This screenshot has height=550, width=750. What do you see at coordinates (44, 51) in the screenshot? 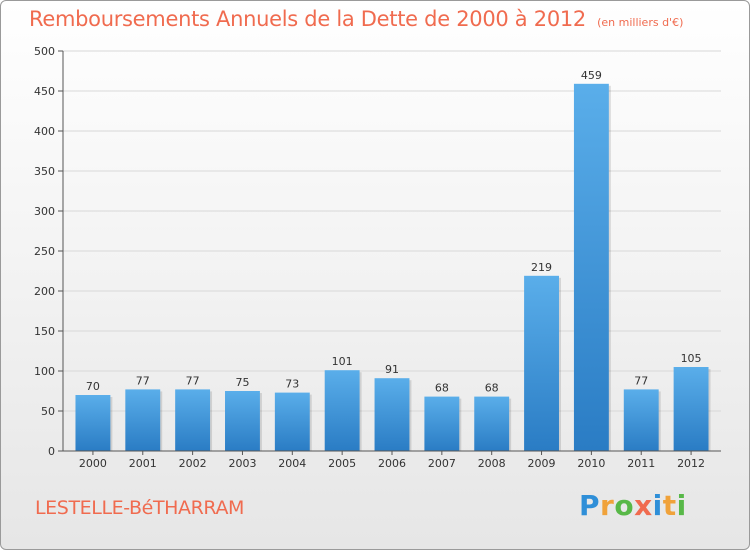
I see `y-tick-label: 500` at bounding box center [44, 51].